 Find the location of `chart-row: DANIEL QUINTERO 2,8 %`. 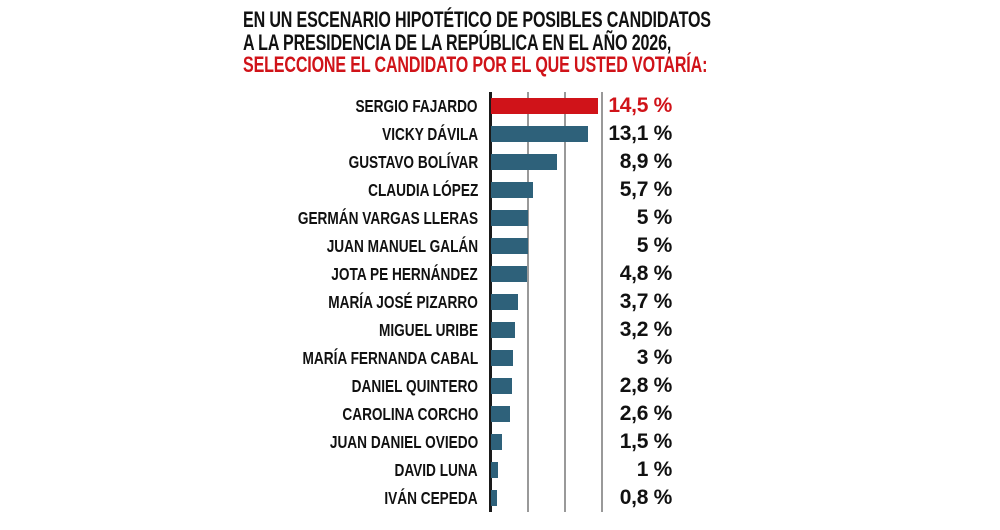

chart-row: DANIEL QUINTERO 2,8 % is located at coordinates (500, 386).